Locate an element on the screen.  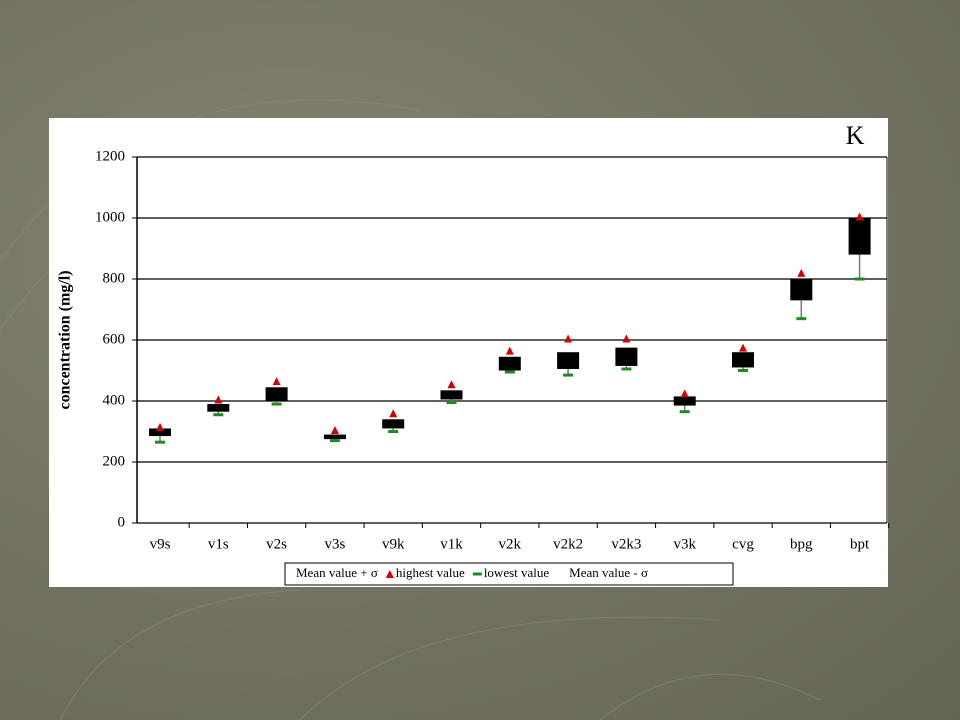
x-tick-label: cvg is located at coordinates (743, 544).